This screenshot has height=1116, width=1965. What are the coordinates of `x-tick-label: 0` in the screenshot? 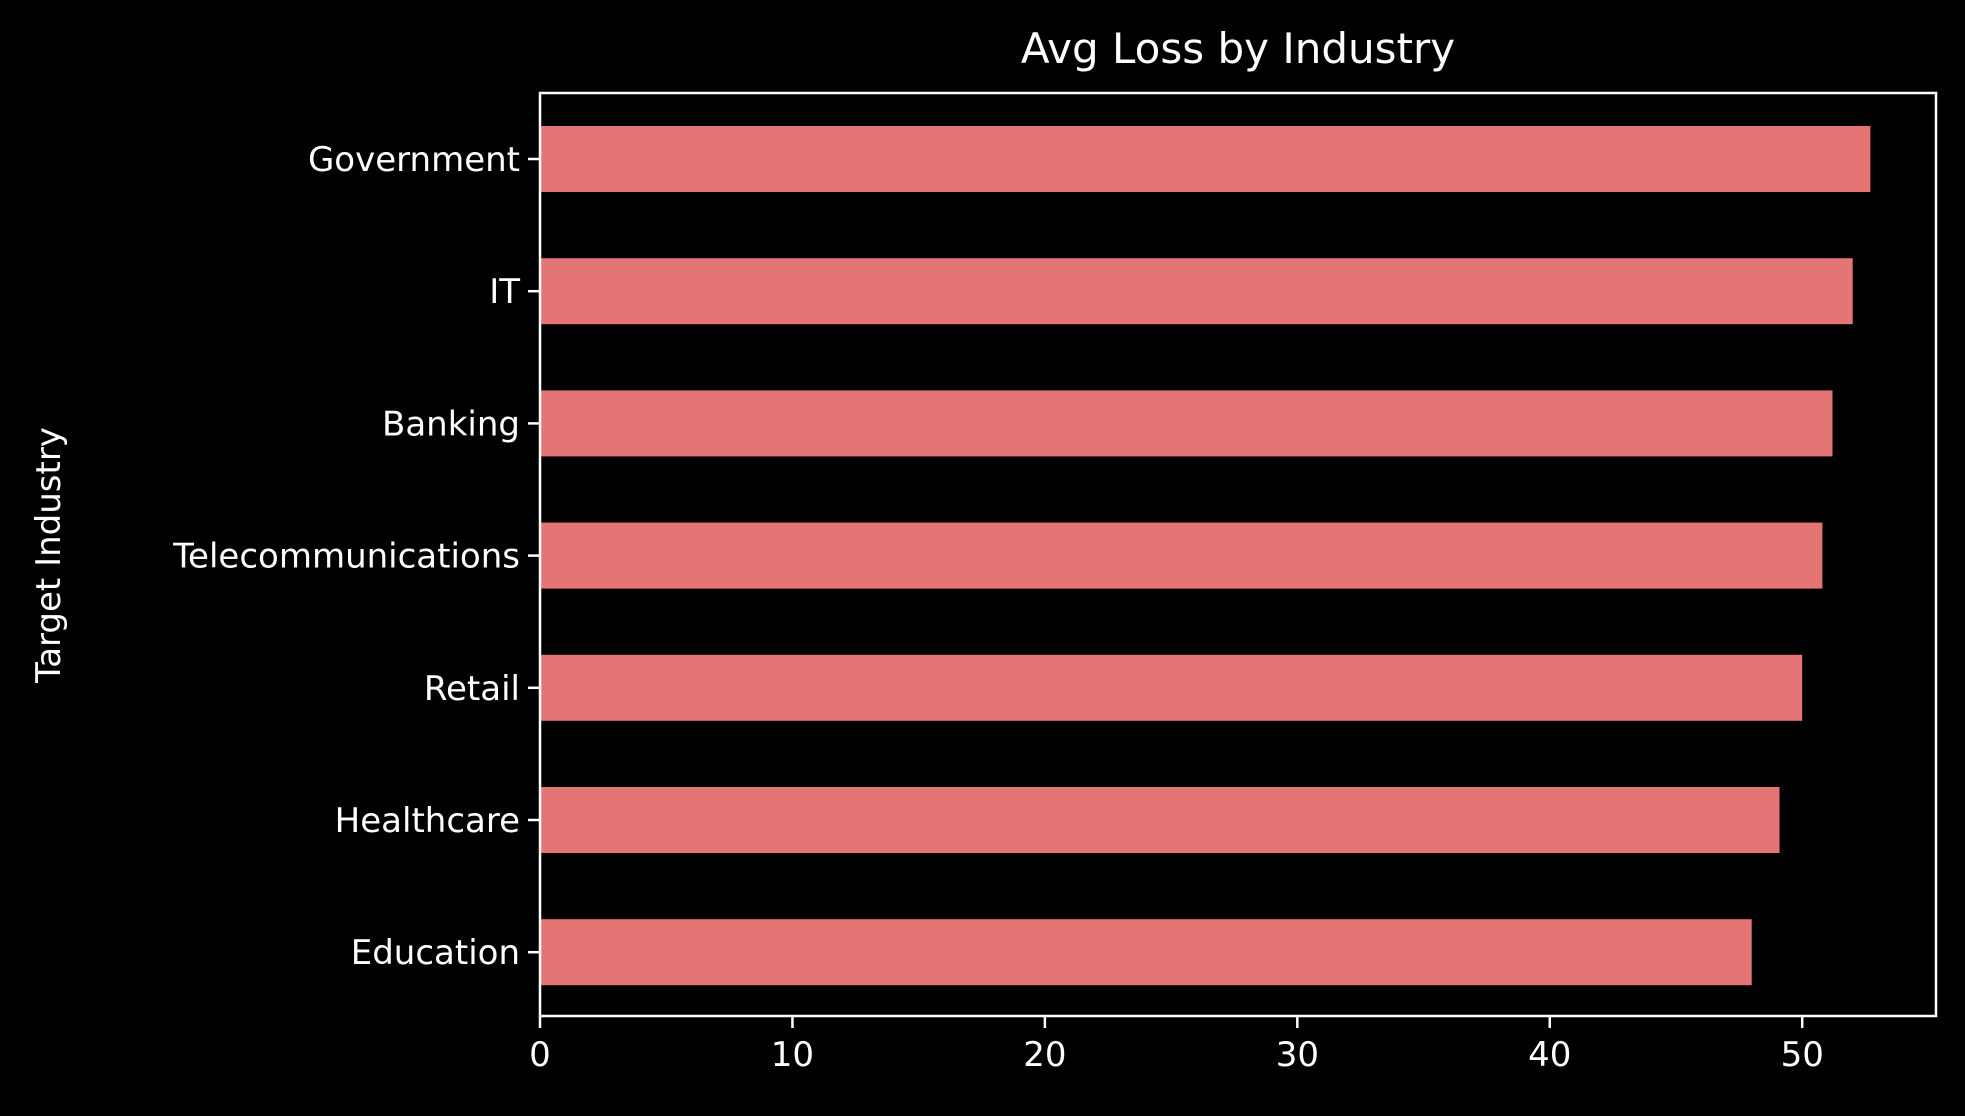 It's located at (540, 1055).